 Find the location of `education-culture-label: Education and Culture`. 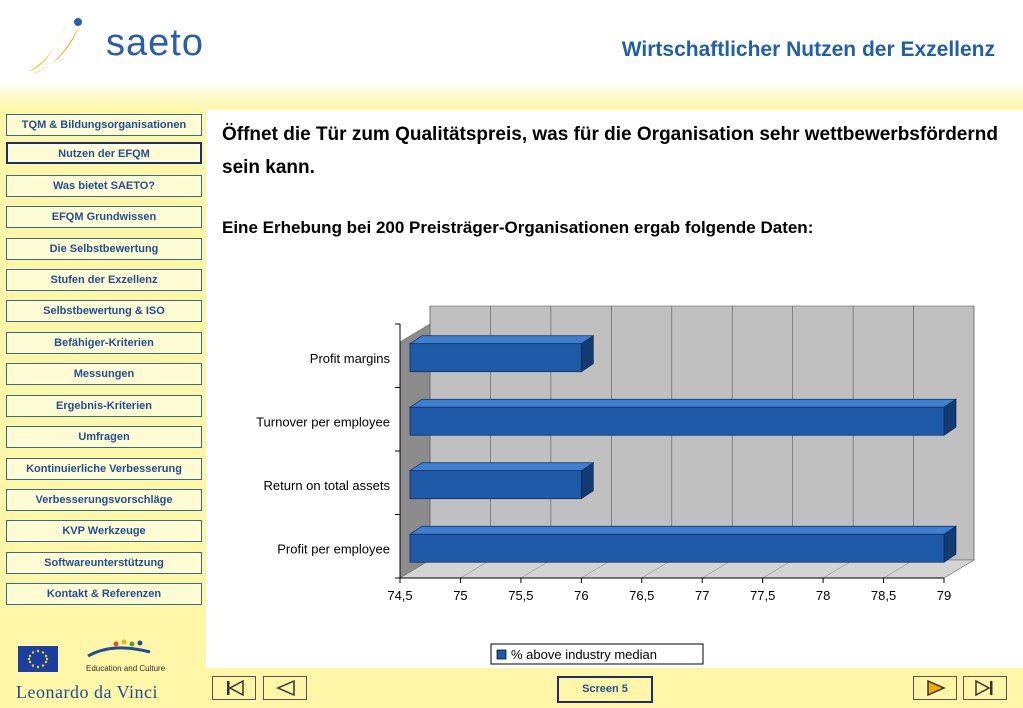

education-culture-label: Education and Culture is located at coordinates (126, 668).